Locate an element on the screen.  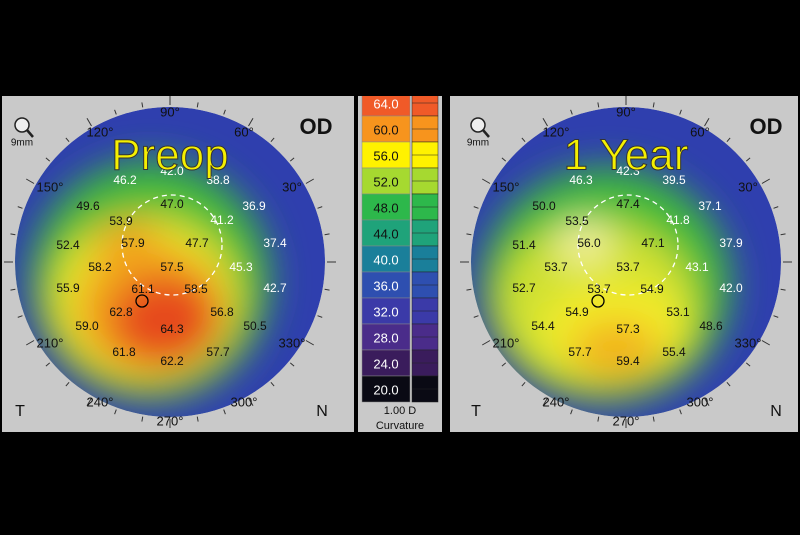
curvature-value: 54.9 is located at coordinates (577, 312).